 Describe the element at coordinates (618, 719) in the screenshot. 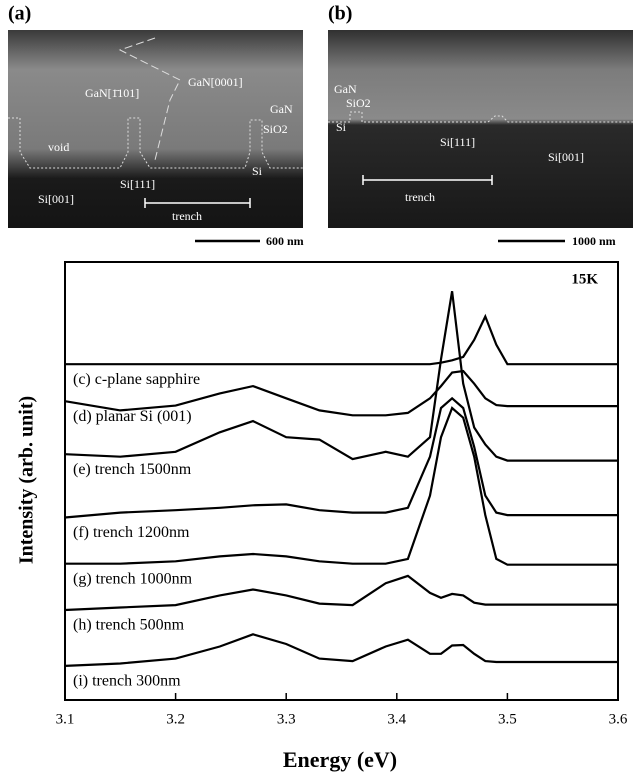

I see `x-tick-label: 3.6` at that location.